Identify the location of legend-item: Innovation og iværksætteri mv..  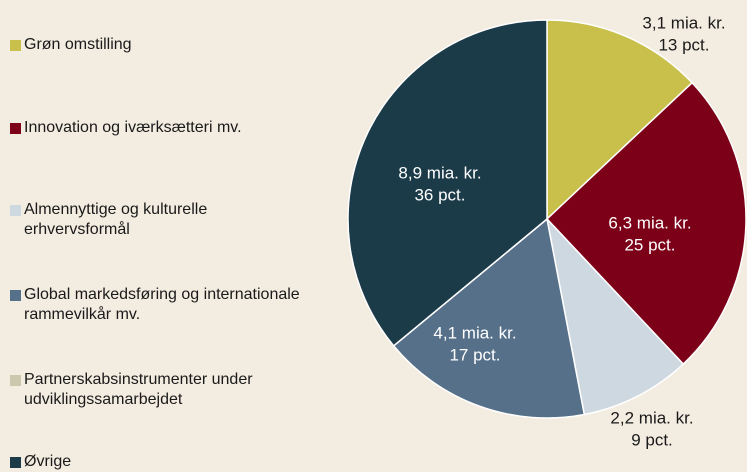
(165, 128).